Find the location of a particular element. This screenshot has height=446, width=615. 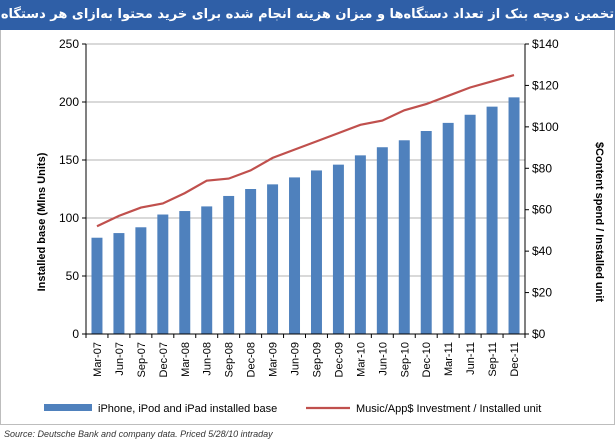

x-tick-label: Sep-11 is located at coordinates (493, 359).